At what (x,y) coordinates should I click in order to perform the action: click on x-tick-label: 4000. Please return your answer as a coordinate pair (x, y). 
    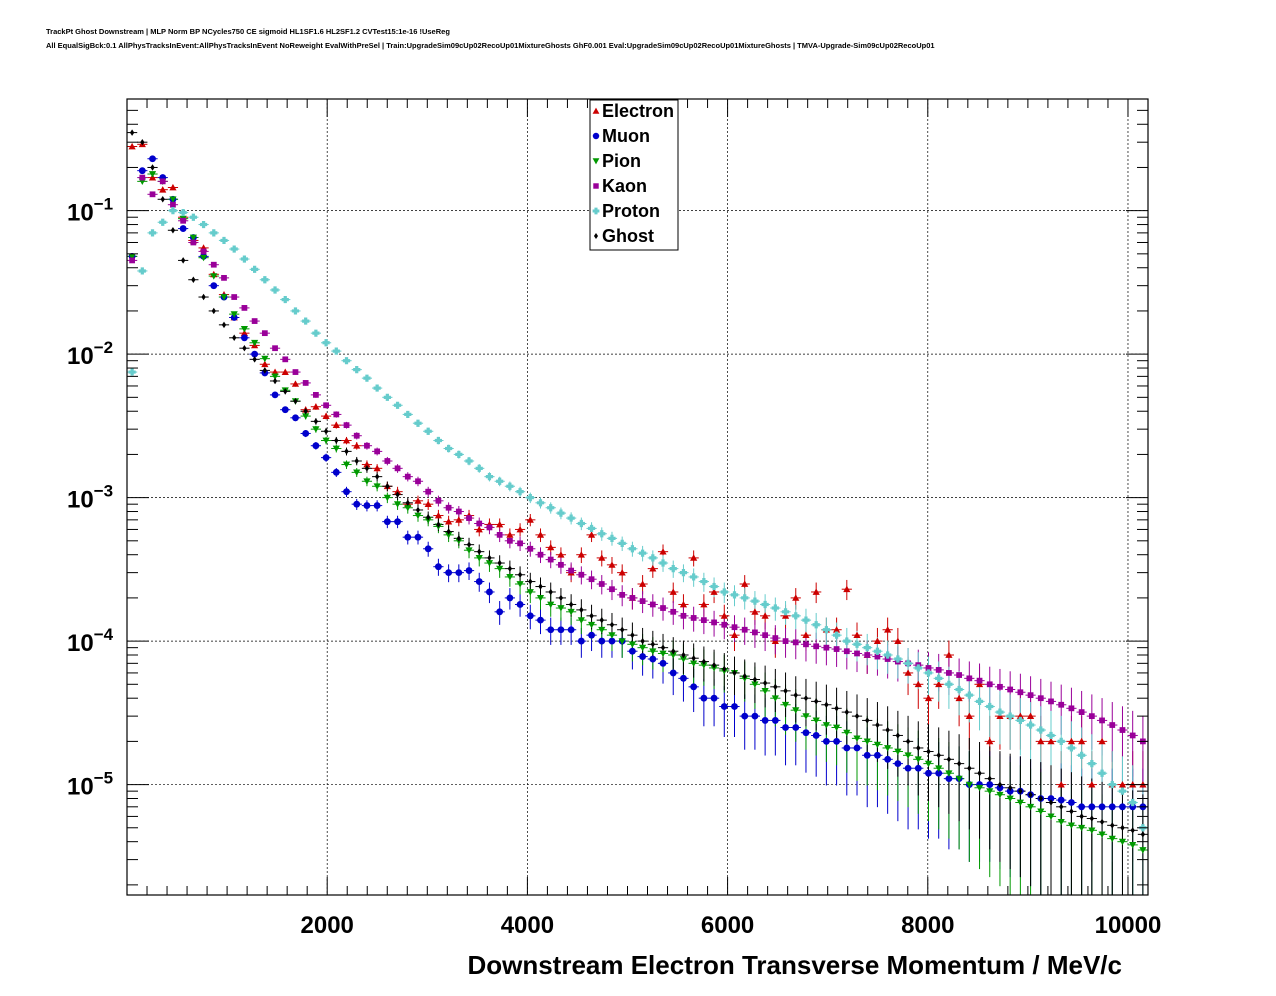
    Looking at the image, I should click on (527, 925).